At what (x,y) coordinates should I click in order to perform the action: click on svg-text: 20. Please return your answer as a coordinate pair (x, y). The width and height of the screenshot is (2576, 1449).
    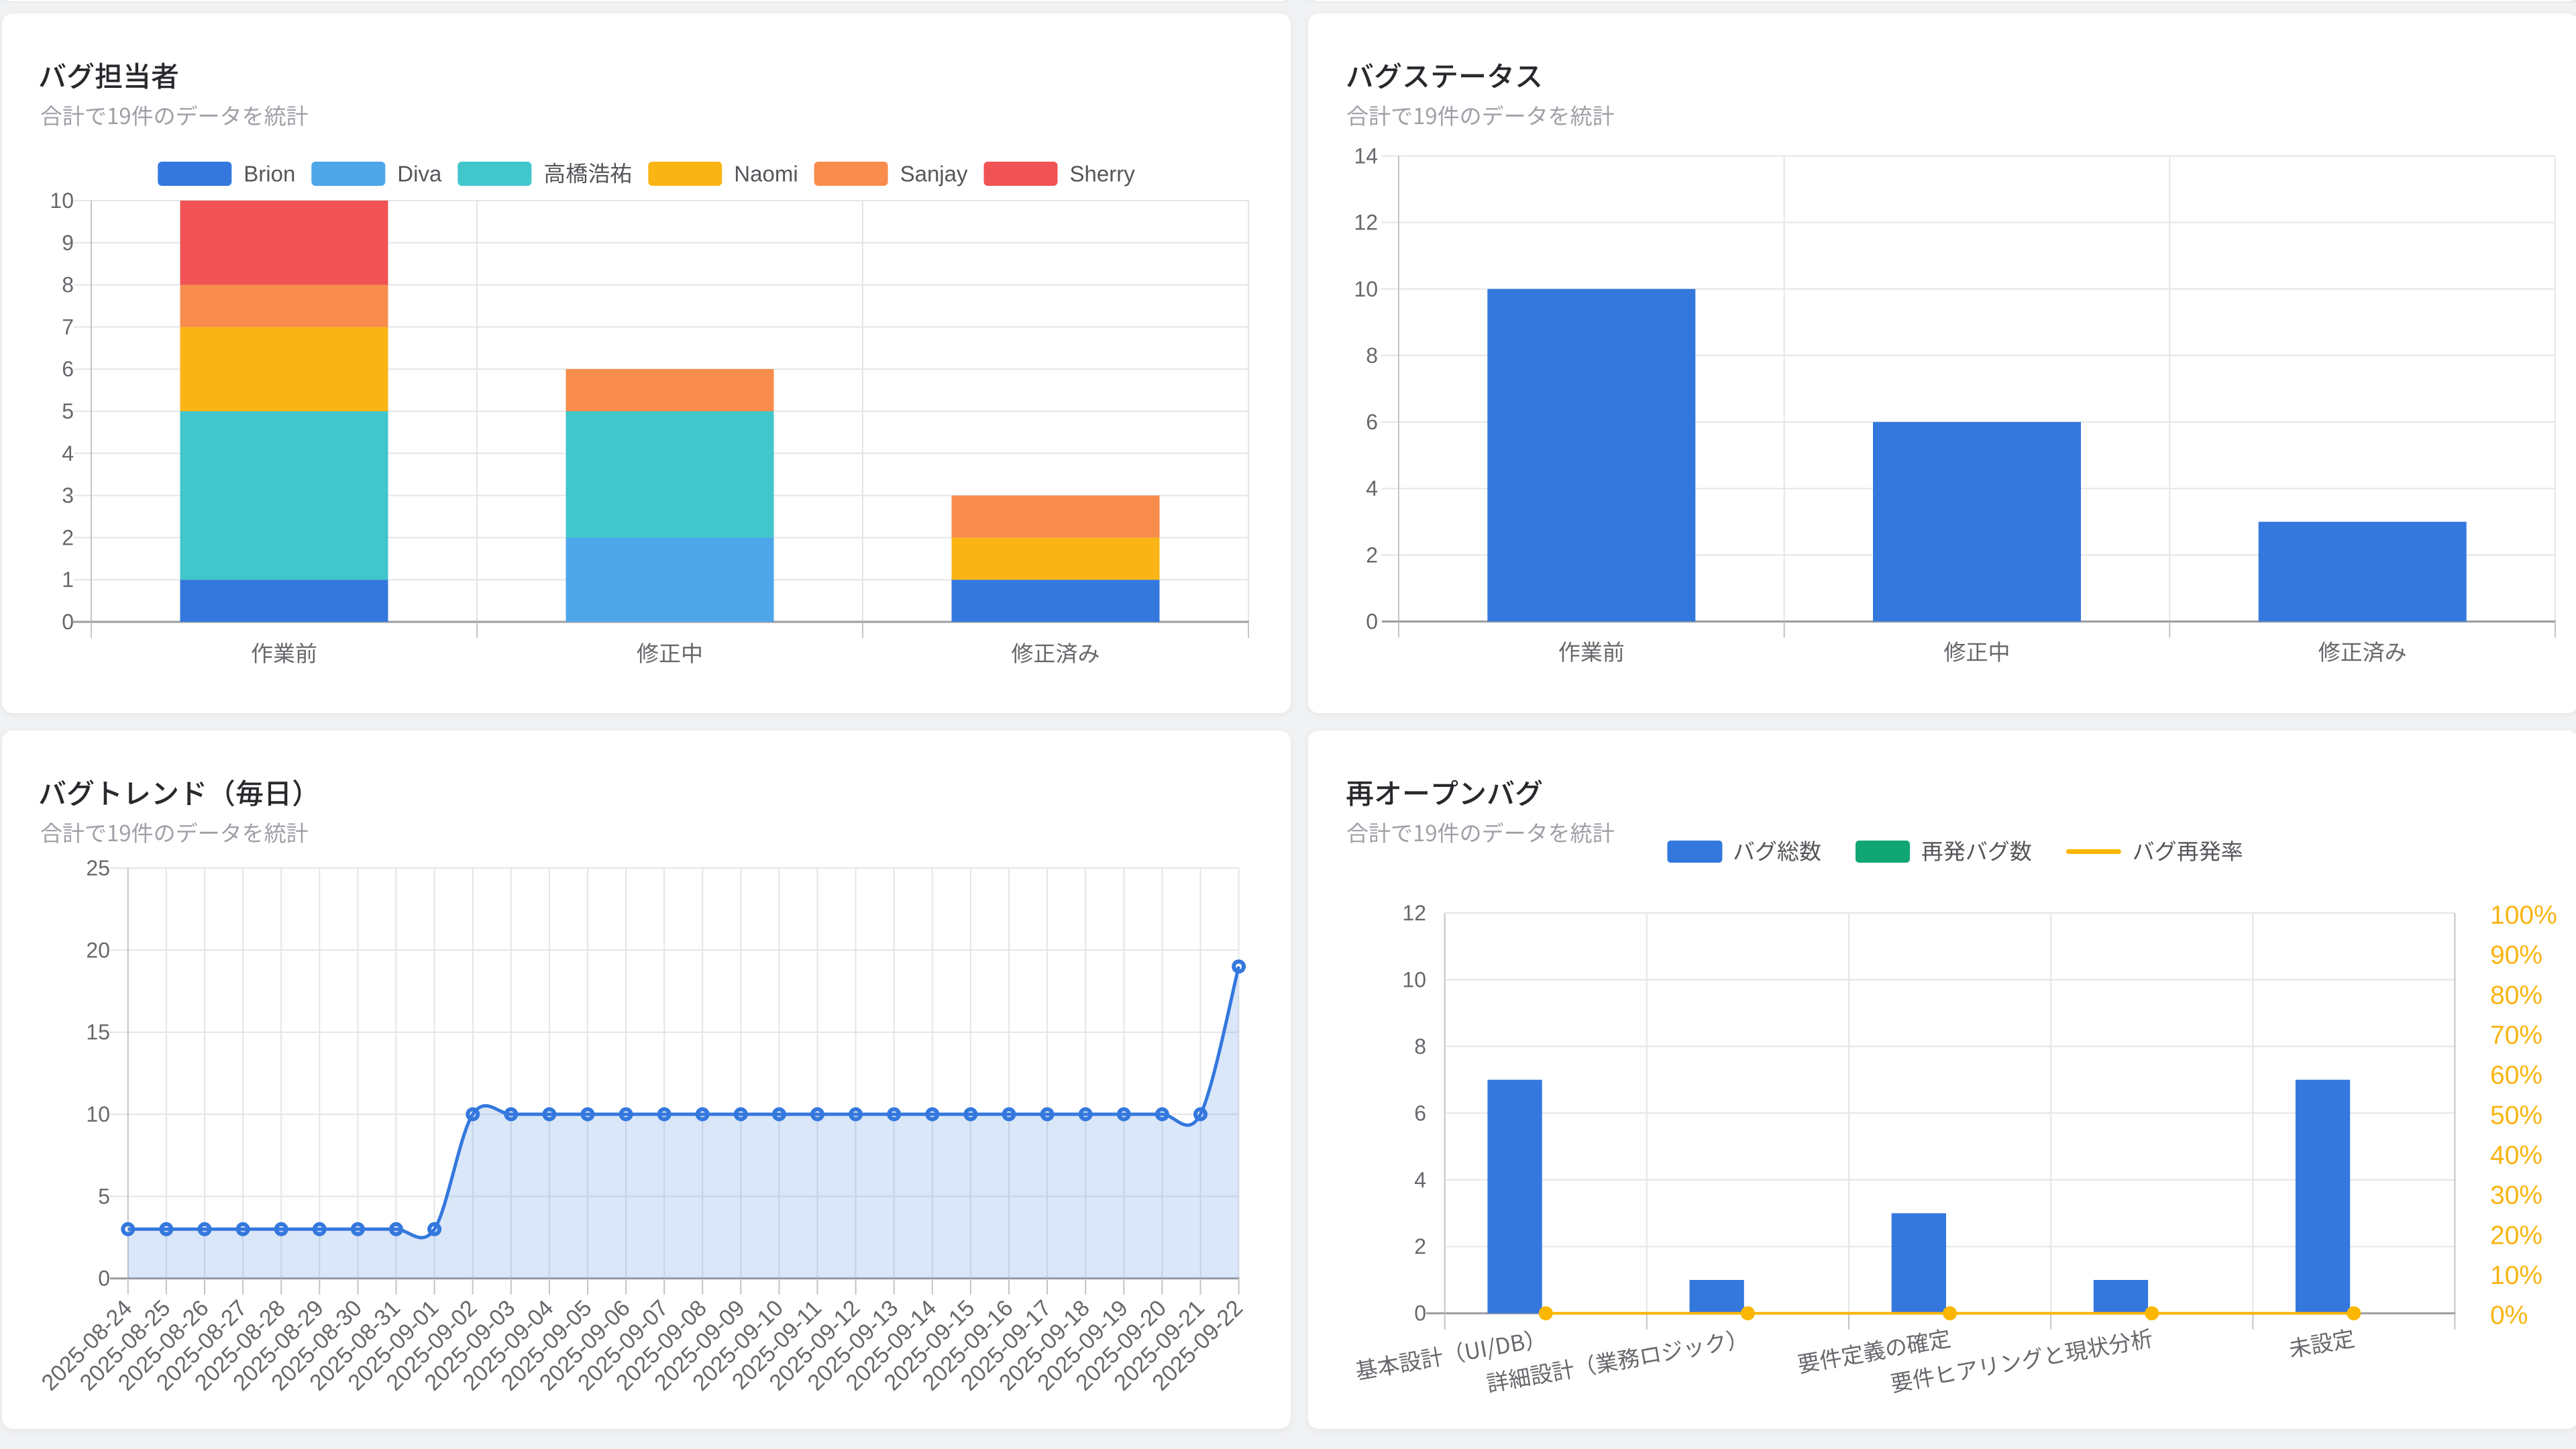
    Looking at the image, I should click on (98, 950).